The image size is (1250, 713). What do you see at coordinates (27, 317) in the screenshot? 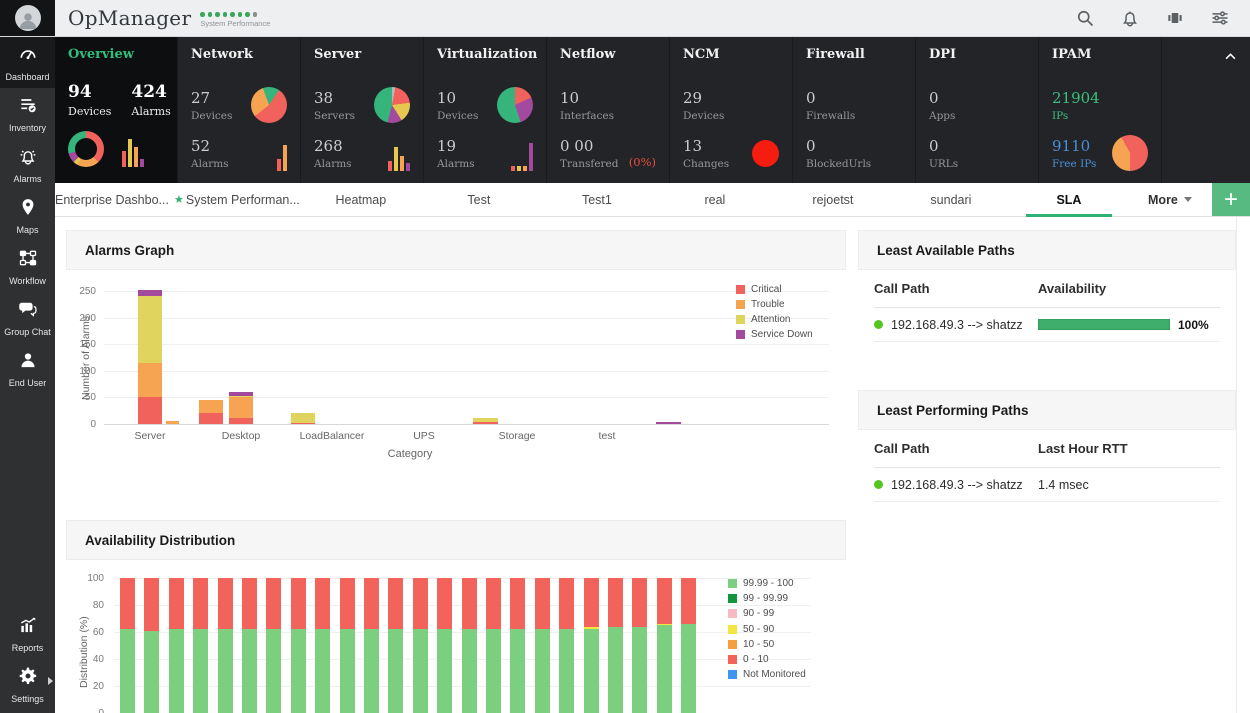
I see `sidebar-item-group-chat: Group Chat` at bounding box center [27, 317].